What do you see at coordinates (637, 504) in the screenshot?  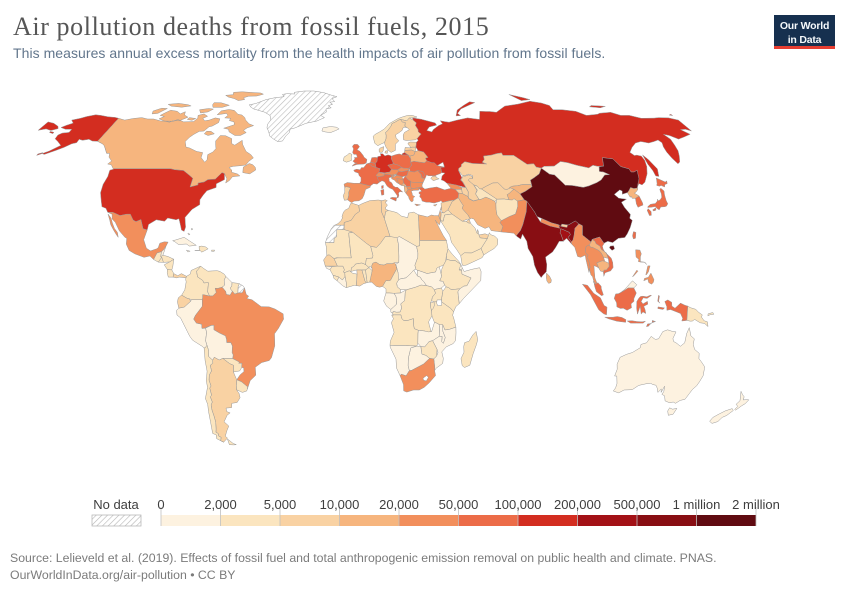 I see `svg-text: 500,000` at bounding box center [637, 504].